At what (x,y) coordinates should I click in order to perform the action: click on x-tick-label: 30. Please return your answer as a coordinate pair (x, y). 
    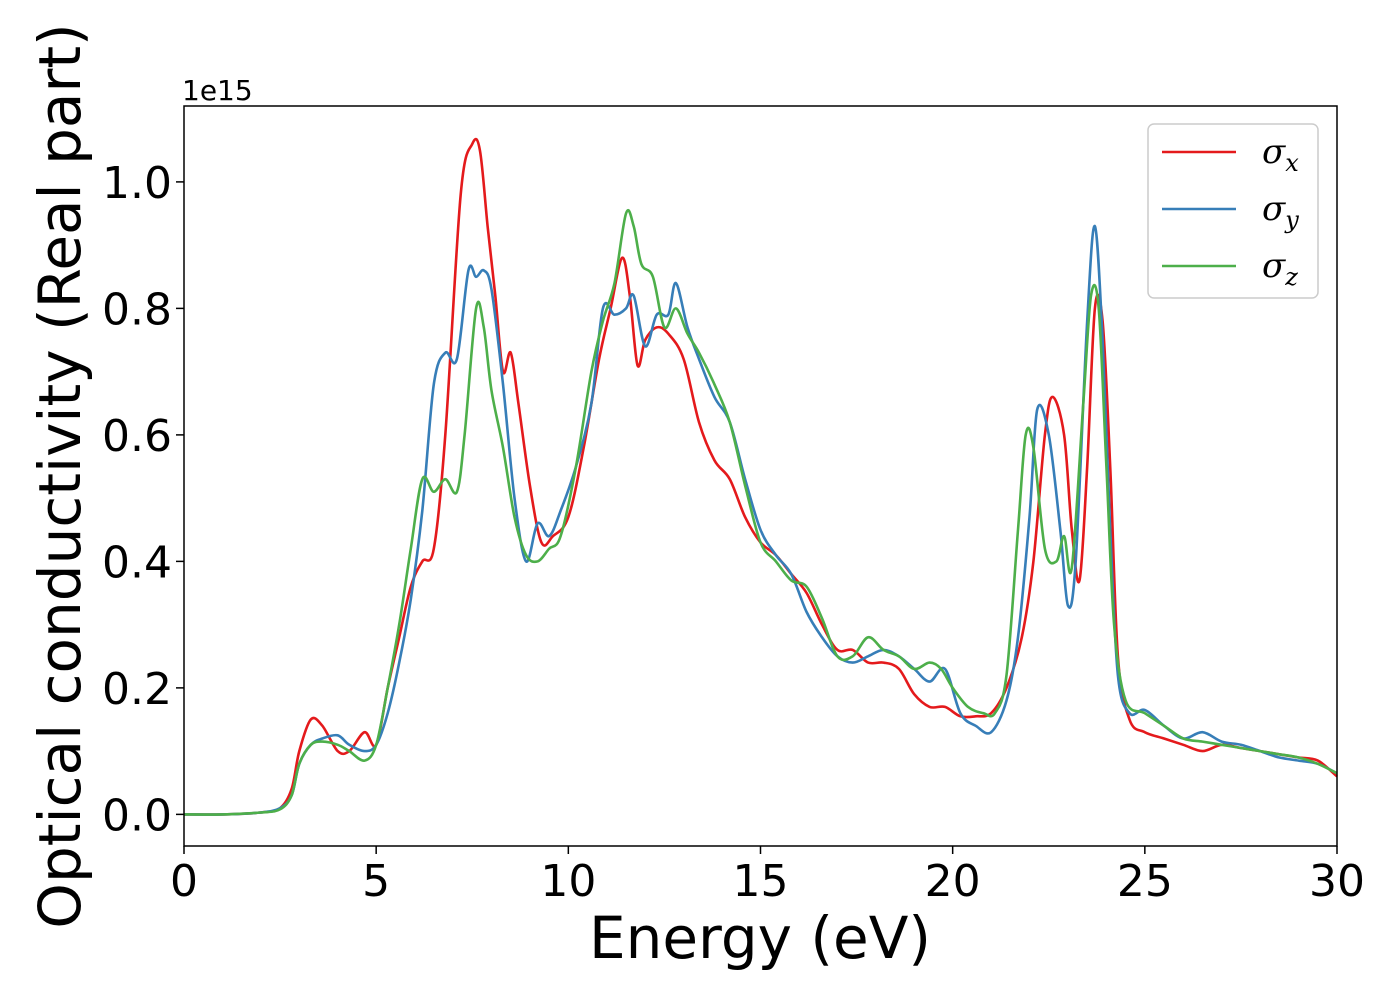
    Looking at the image, I should click on (1337, 881).